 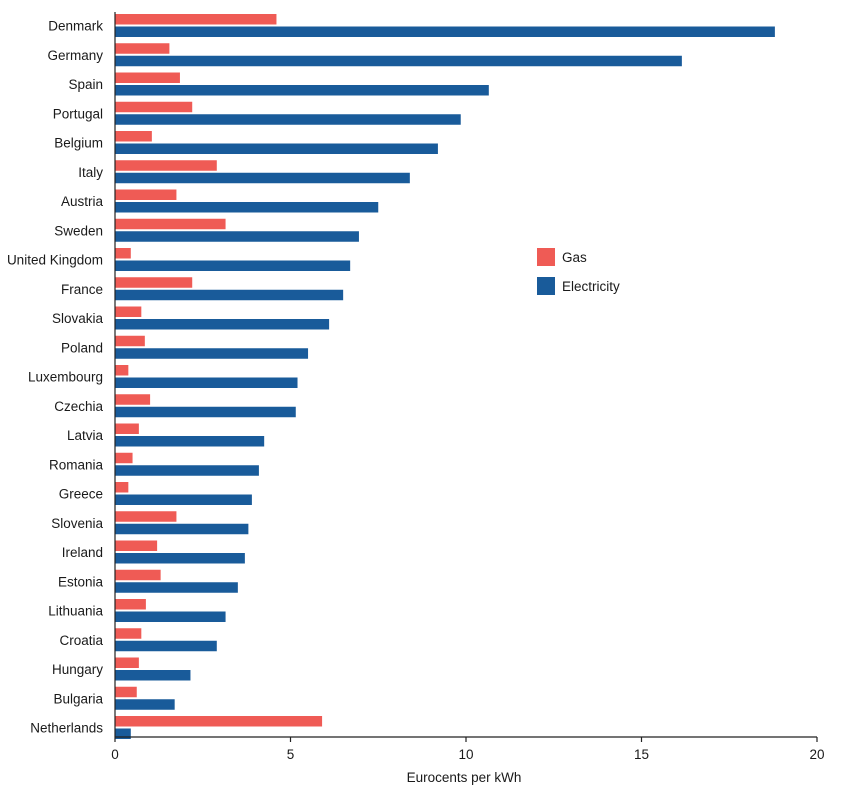 I want to click on category-label-italy: Italy, so click(x=90, y=172).